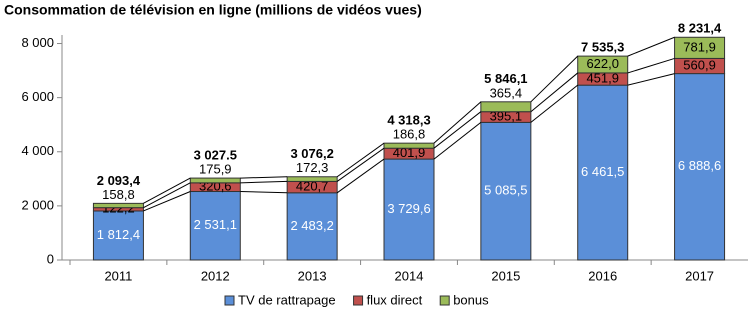 Image resolution: width=750 pixels, height=319 pixels. I want to click on value-label: 6 888,6, so click(699, 165).